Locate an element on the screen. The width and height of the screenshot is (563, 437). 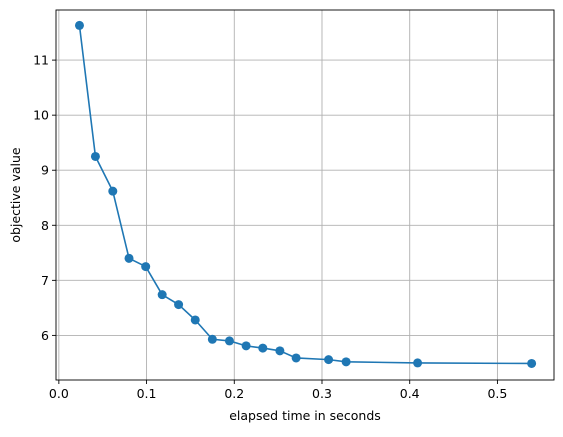
x-tick-label: 0.1 is located at coordinates (147, 393).